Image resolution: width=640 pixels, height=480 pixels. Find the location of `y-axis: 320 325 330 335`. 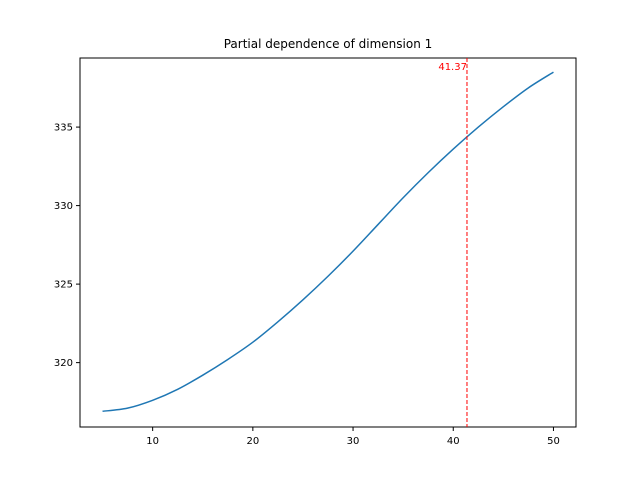

y-axis: 320 325 330 335 is located at coordinates (67, 246).